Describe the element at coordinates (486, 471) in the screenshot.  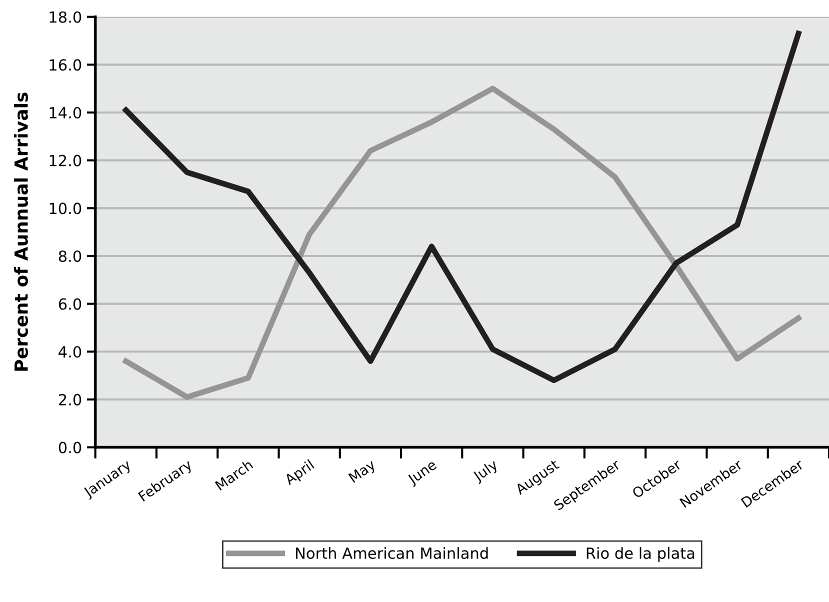
I see `x-tick-label: July` at that location.